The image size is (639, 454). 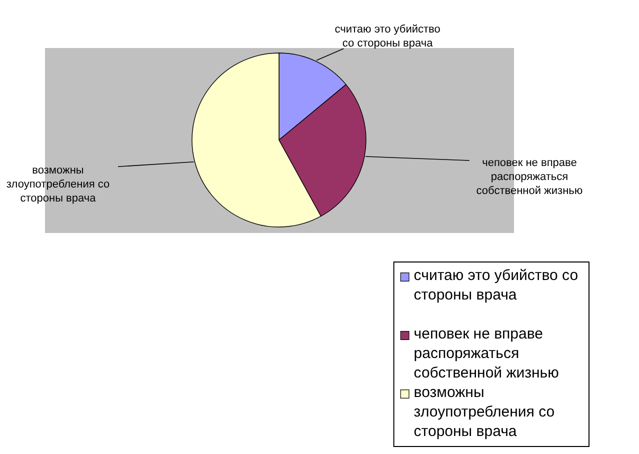 I want to click on legend-label: возможны злоупотребления со стороны врача, so click(x=484, y=412).